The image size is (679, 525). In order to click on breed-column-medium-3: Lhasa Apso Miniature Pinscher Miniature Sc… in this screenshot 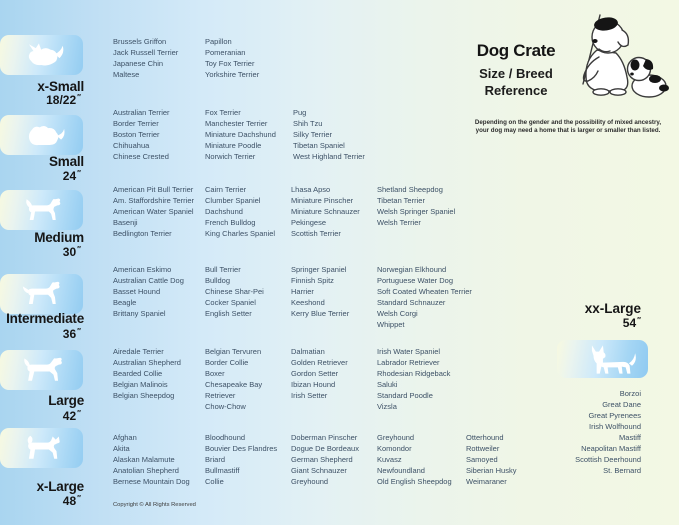, I will do `click(325, 211)`.